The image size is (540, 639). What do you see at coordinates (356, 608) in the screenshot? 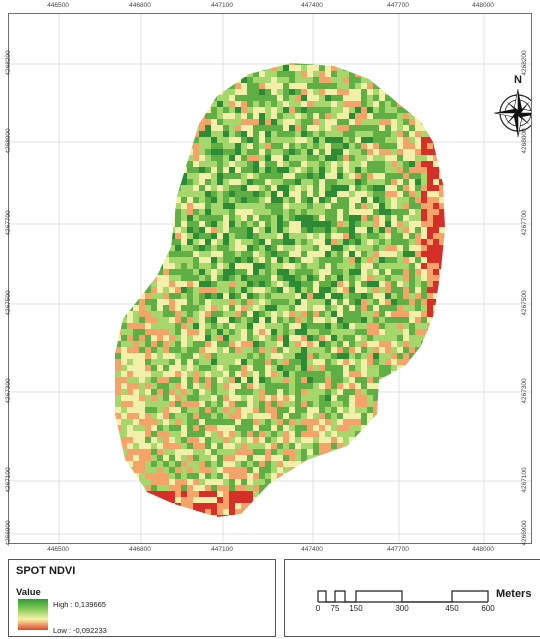
I see `scale-label: 150` at bounding box center [356, 608].